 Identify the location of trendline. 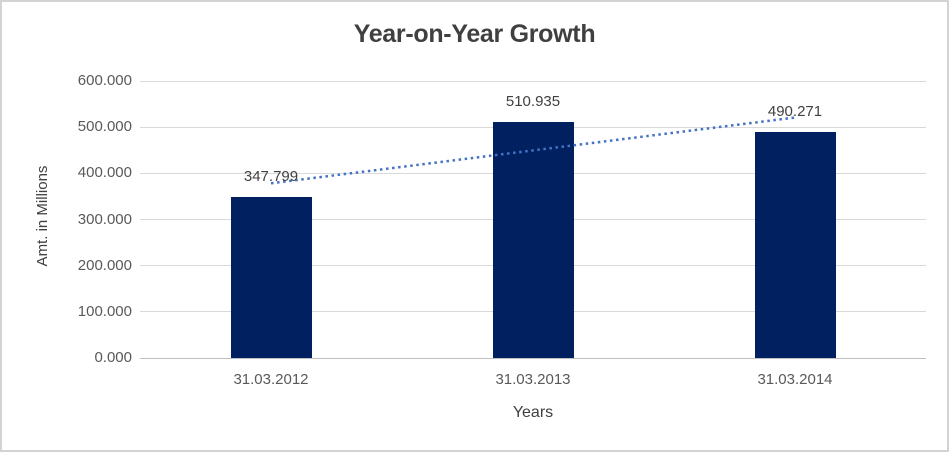
(533, 150).